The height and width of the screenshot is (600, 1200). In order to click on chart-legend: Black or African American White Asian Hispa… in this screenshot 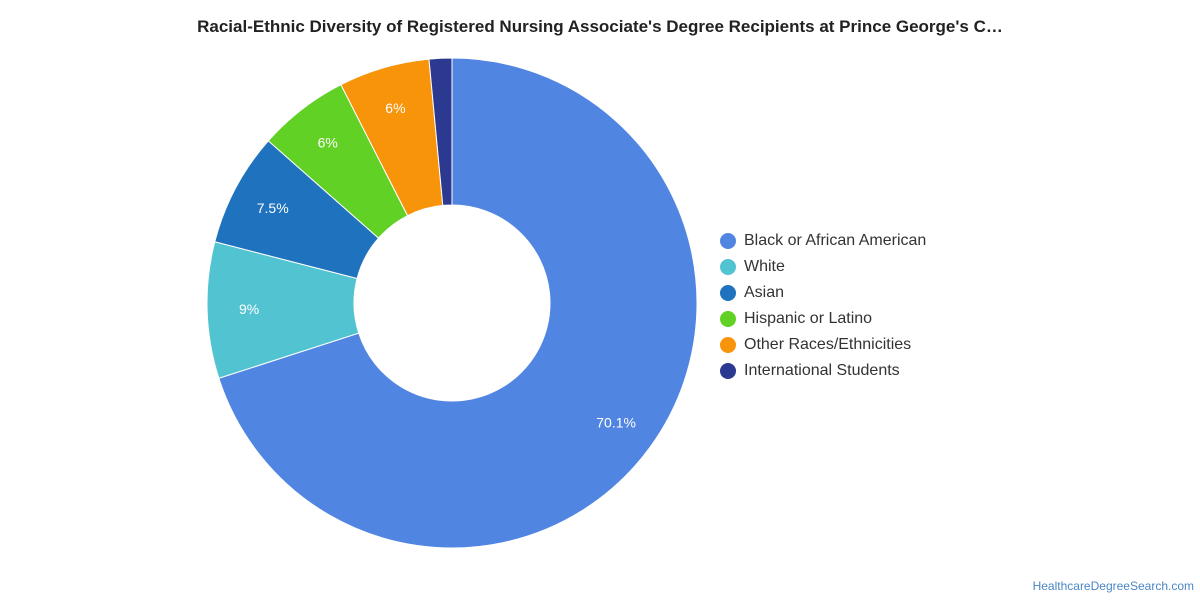, I will do `click(823, 306)`.